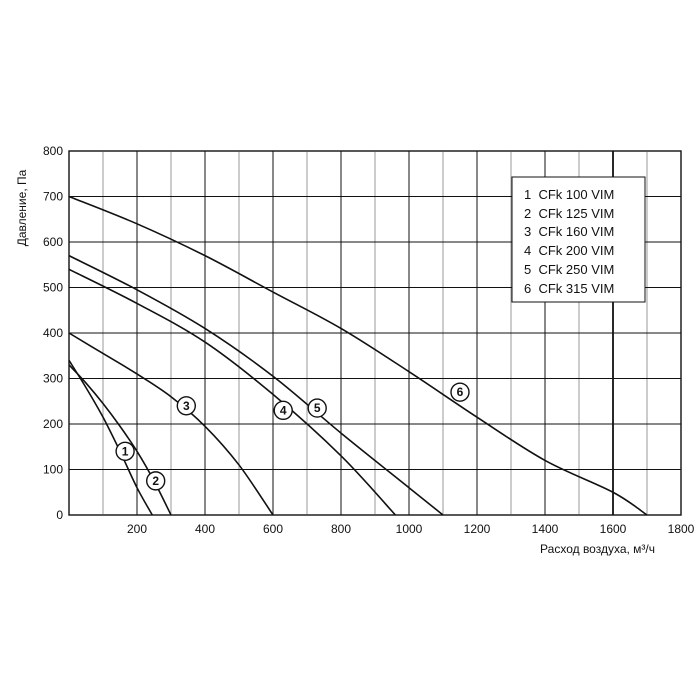 The height and width of the screenshot is (700, 700). Describe the element at coordinates (53, 197) in the screenshot. I see `y-tick-label: 700` at that location.